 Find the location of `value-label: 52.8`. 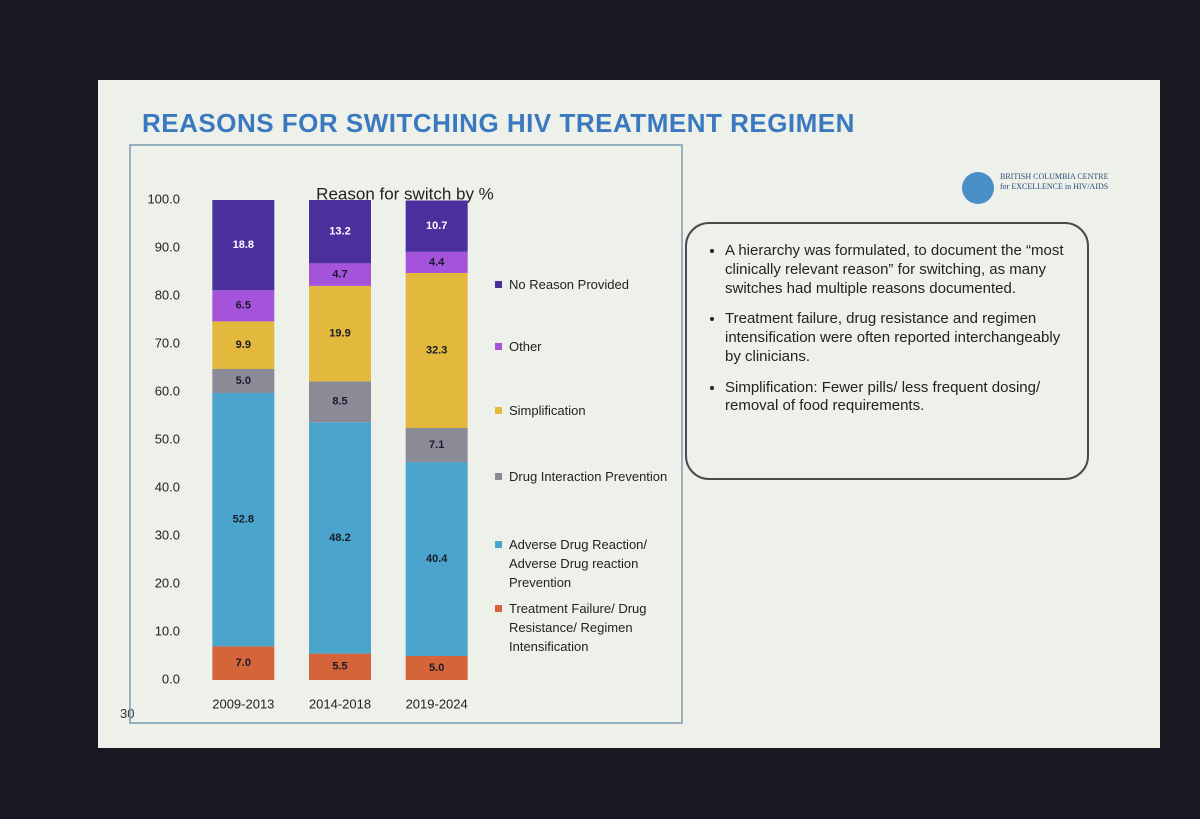

value-label: 52.8 is located at coordinates (243, 520).